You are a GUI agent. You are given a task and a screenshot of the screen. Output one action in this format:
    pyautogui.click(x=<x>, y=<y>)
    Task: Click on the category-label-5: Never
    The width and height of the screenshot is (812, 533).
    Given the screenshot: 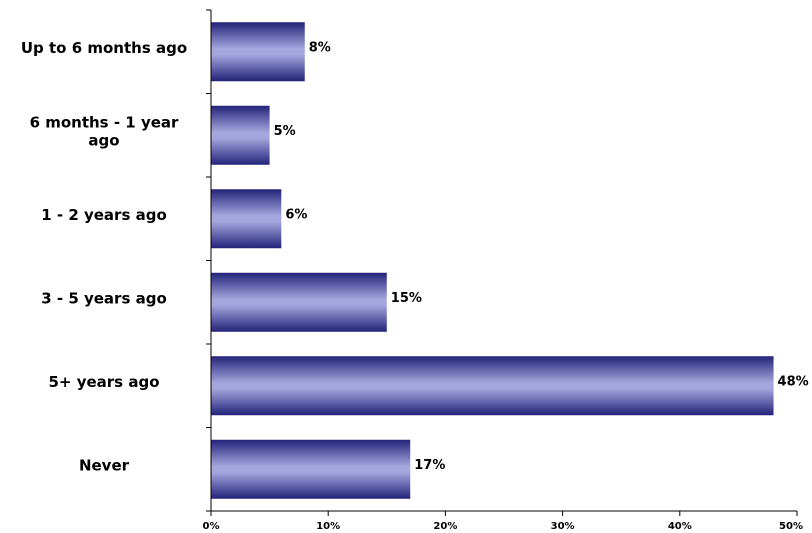 What is the action you would take?
    pyautogui.click(x=104, y=465)
    